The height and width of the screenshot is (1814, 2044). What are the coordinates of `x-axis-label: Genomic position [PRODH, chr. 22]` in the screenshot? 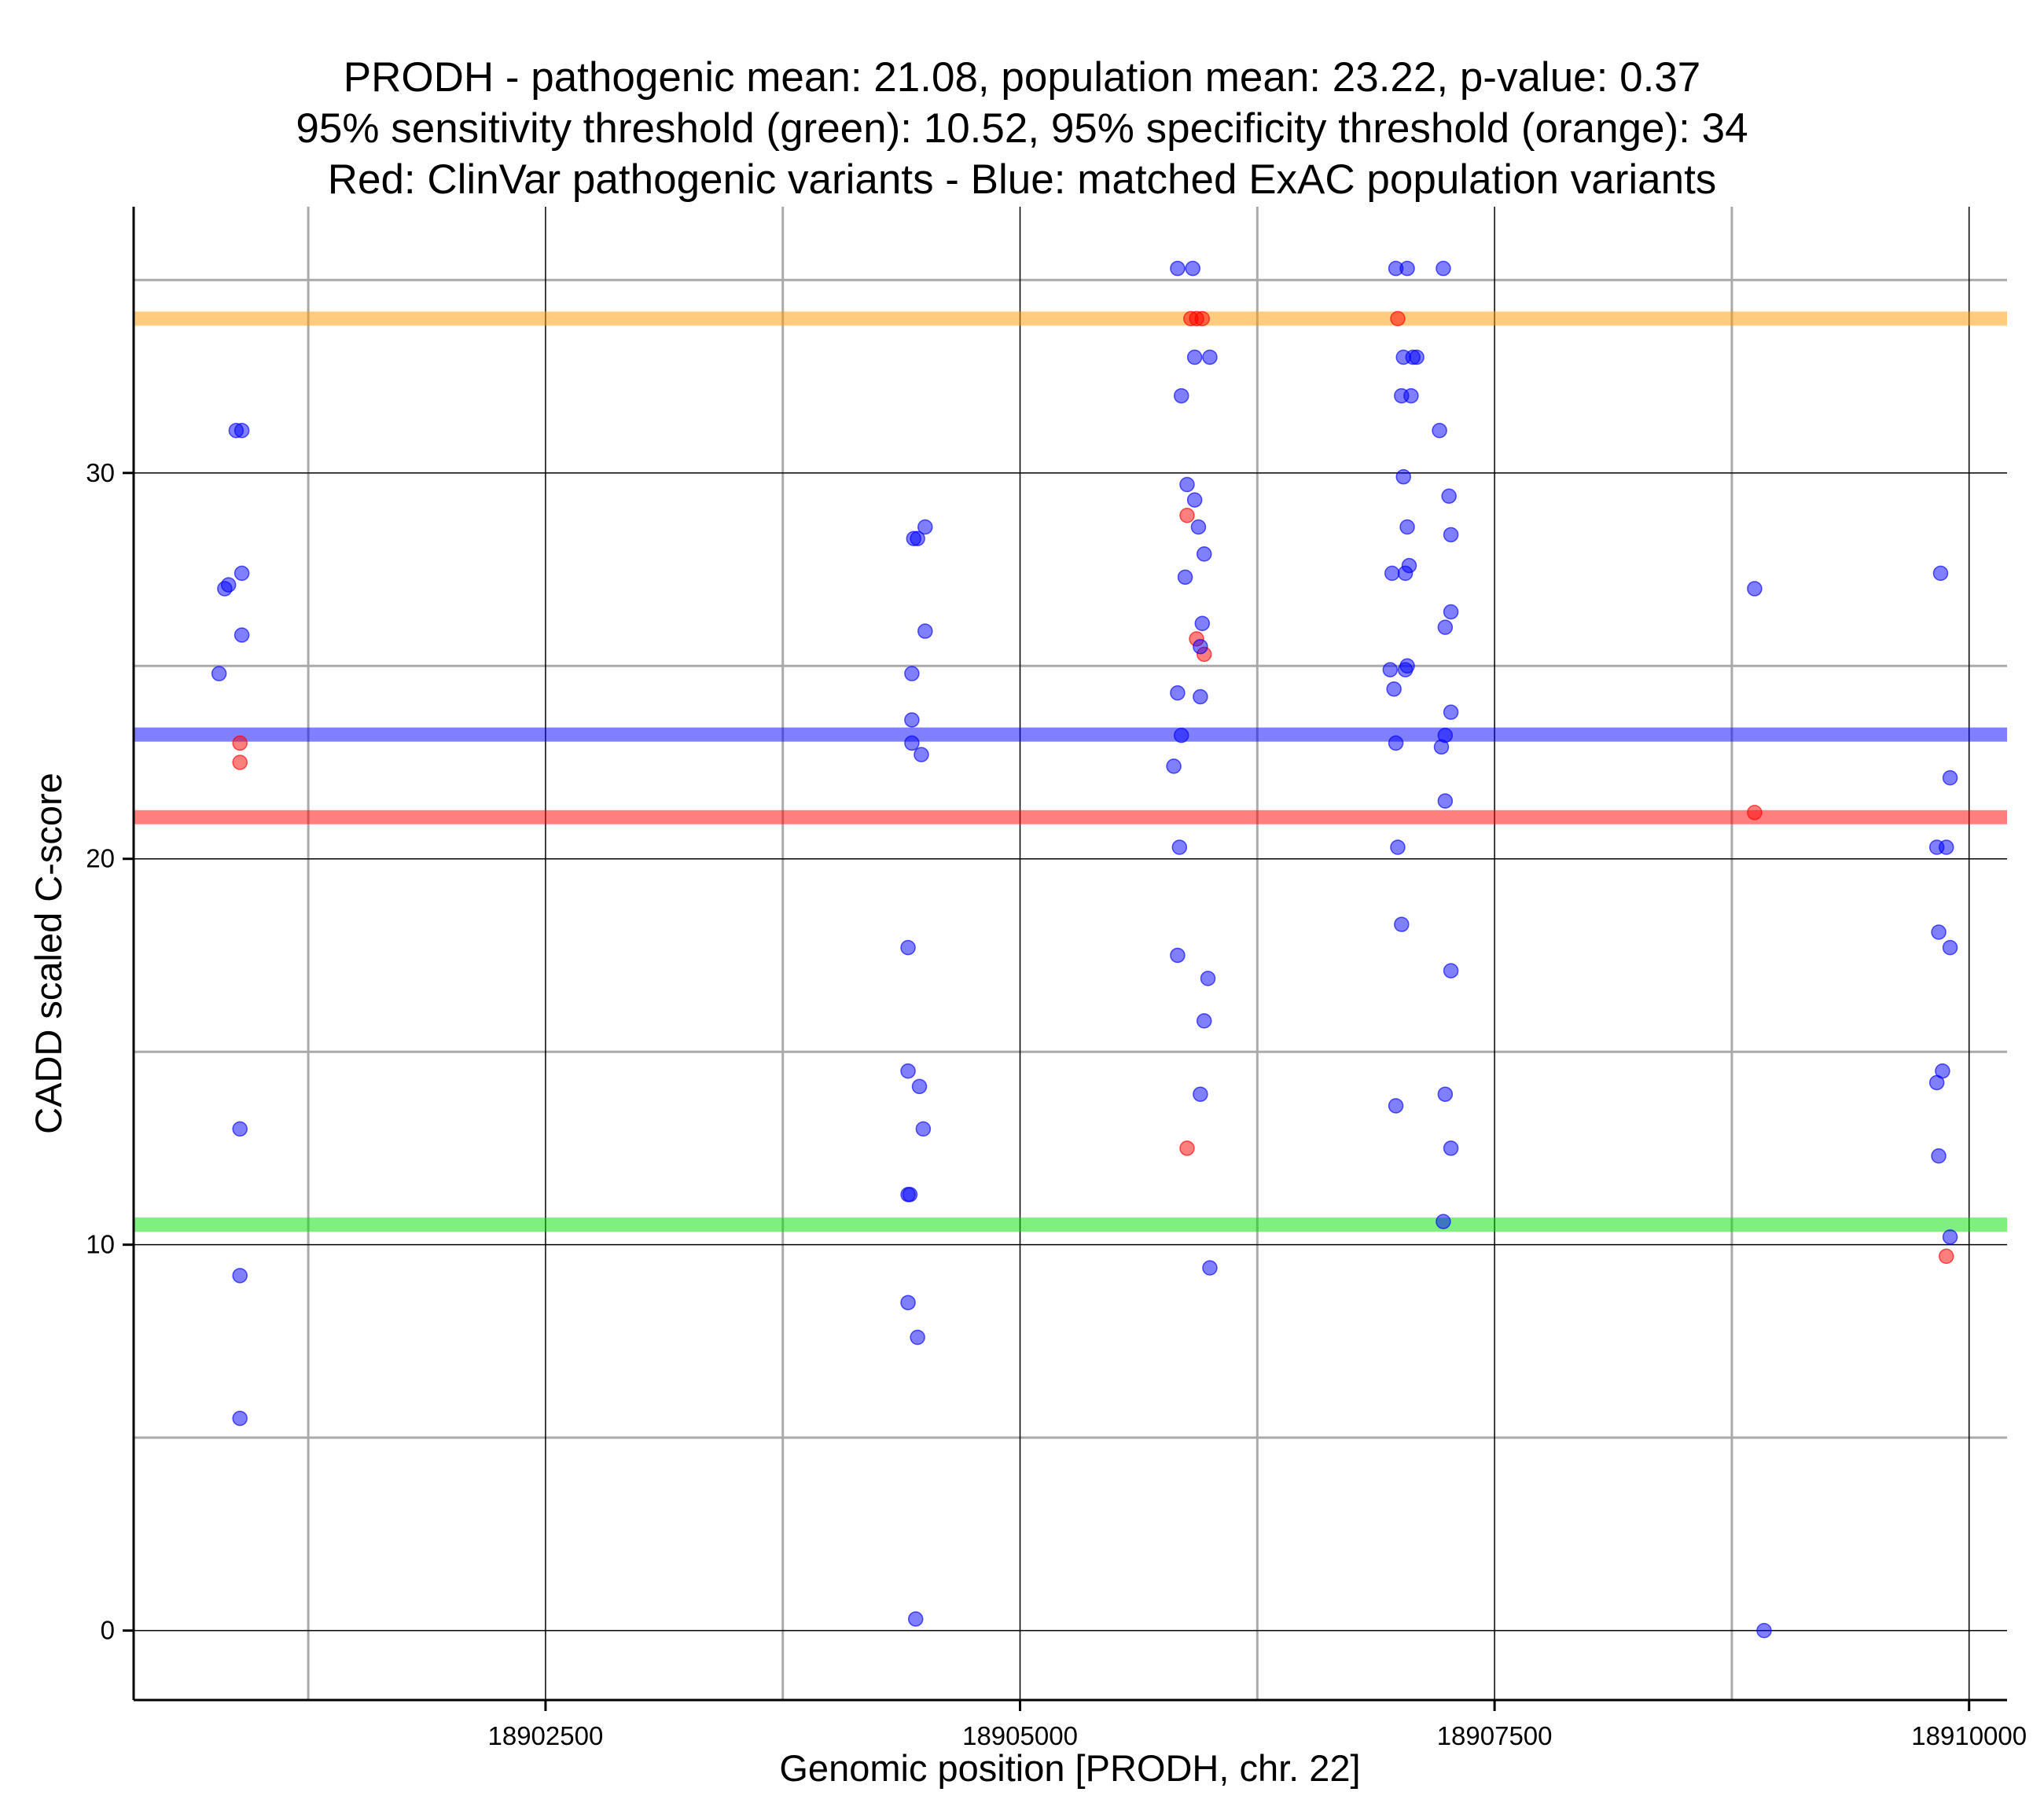 It's located at (1069, 1768).